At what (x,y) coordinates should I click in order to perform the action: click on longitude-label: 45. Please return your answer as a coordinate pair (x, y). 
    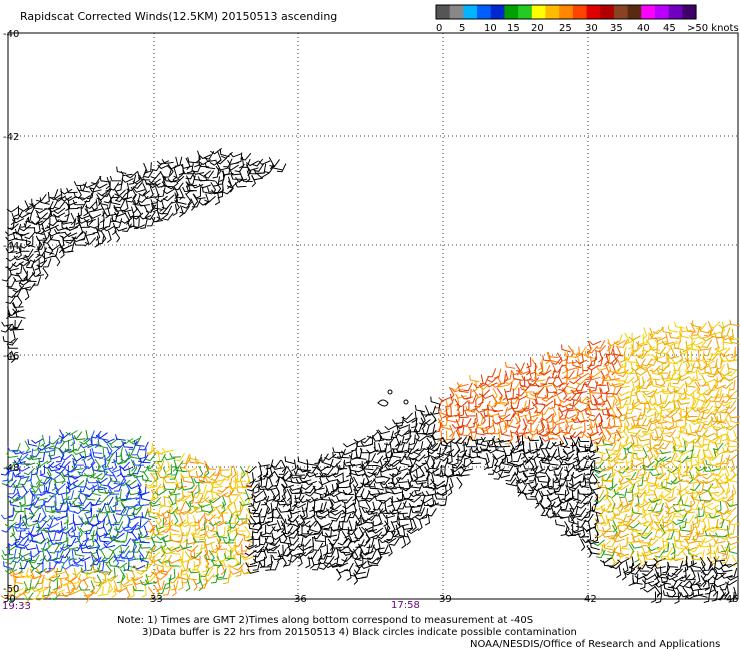
    Looking at the image, I should click on (732, 599).